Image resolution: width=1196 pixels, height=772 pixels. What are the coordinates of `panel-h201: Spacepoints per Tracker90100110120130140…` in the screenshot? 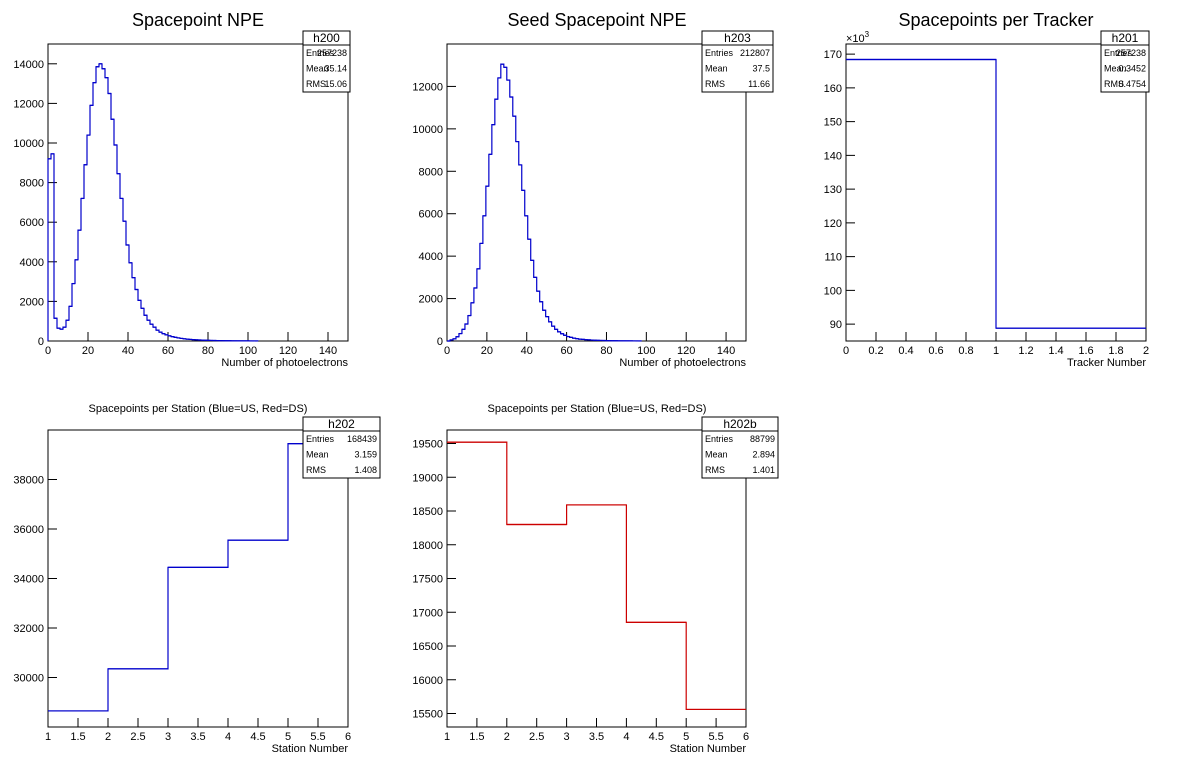 It's located at (987, 189).